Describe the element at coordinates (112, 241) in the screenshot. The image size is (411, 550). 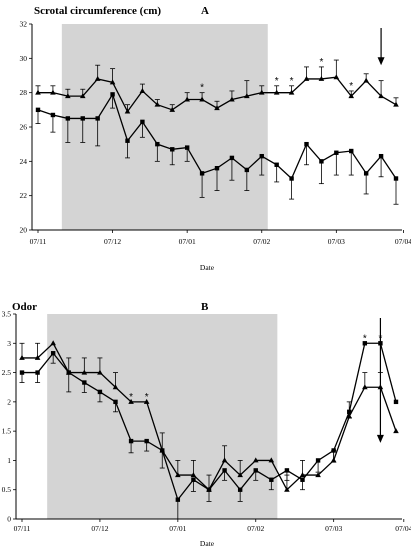
I see `x-tick-label: 07/12` at that location.